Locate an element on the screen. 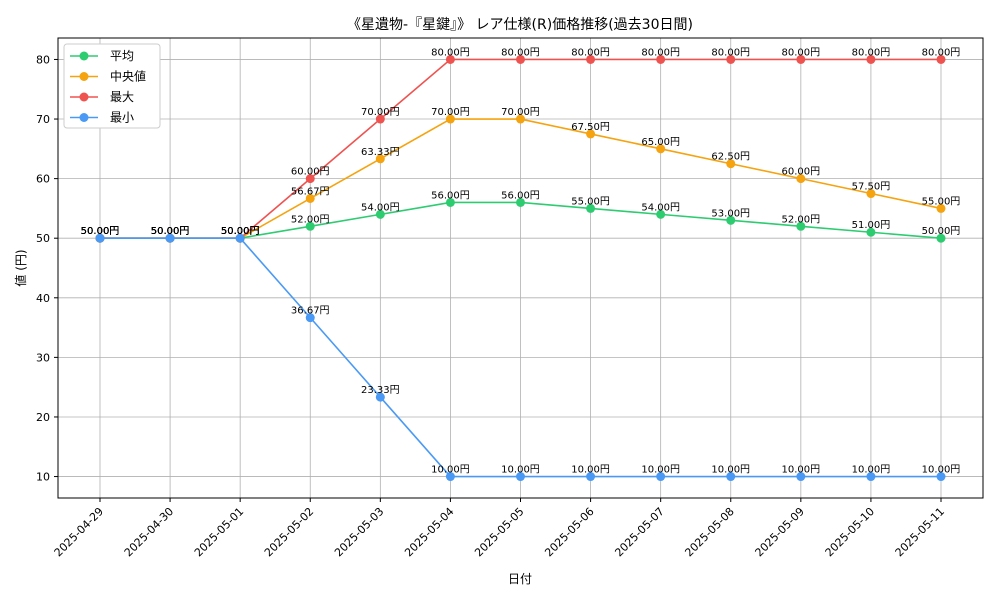  x-tick-label: 2025-05-11 is located at coordinates (920, 532).